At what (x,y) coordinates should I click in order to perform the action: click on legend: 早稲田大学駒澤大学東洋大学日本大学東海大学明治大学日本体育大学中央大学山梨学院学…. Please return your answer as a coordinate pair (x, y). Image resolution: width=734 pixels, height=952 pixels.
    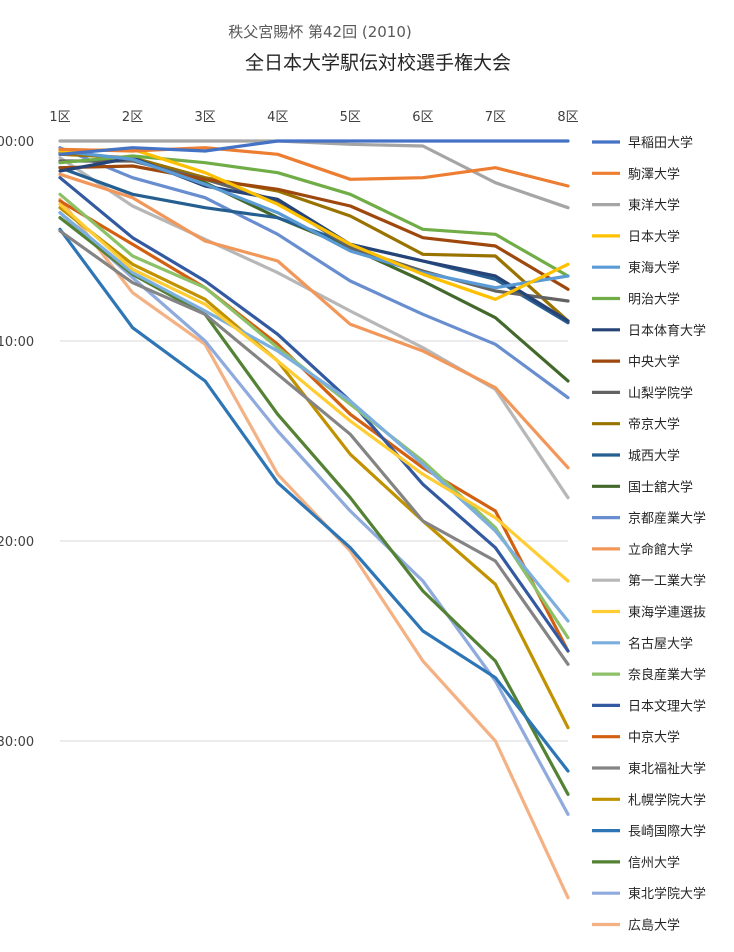
    Looking at the image, I should click on (649, 534).